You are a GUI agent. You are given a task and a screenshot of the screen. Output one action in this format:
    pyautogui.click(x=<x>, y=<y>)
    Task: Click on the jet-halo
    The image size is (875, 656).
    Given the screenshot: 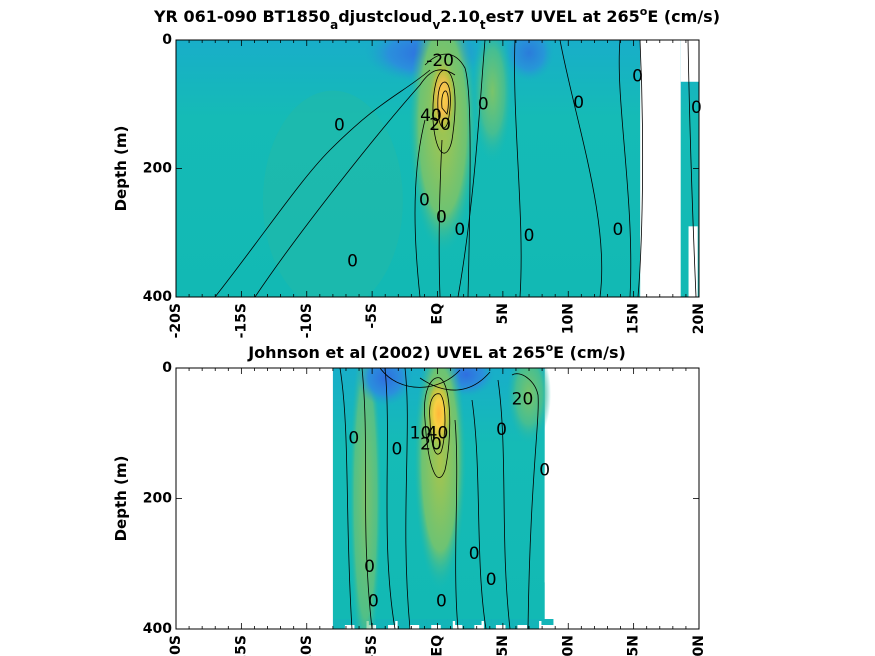 What is the action you would take?
    pyautogui.click(x=442, y=147)
    